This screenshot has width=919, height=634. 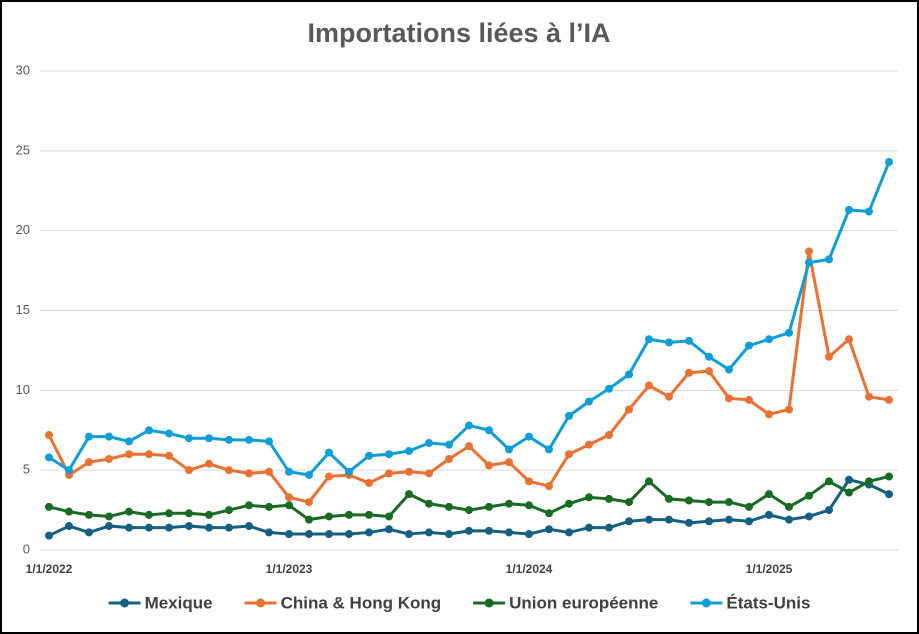 I want to click on y-tick-label: 5, so click(x=26, y=469).